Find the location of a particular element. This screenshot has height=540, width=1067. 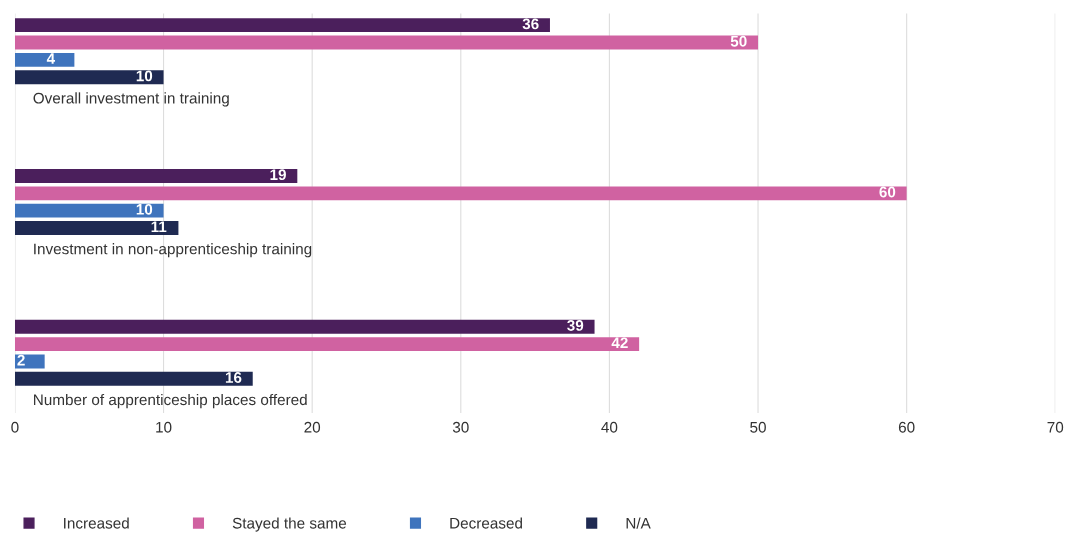

y-tick-label: Investment in non-apprenticeship training is located at coordinates (173, 250).